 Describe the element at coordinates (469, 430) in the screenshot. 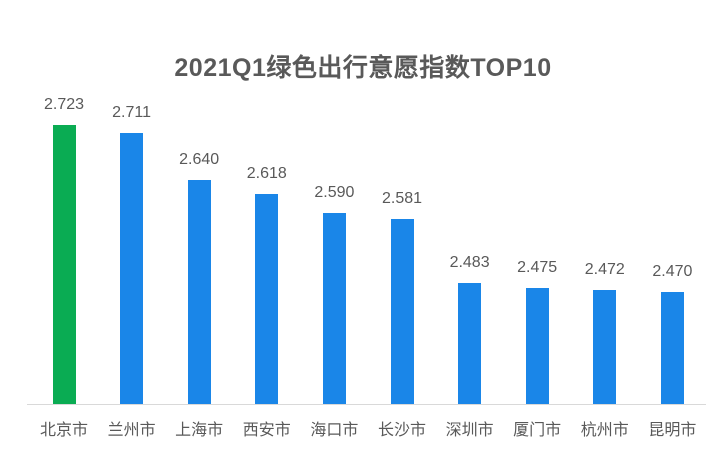

I see `x-axis-label: 深圳市` at that location.